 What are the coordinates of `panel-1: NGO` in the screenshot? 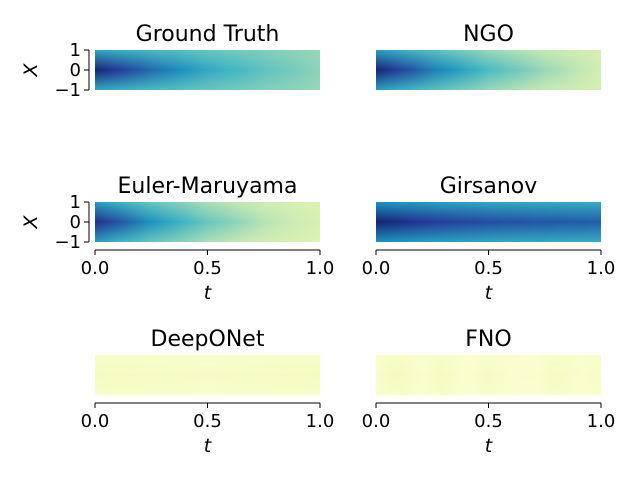 It's located at (488, 56).